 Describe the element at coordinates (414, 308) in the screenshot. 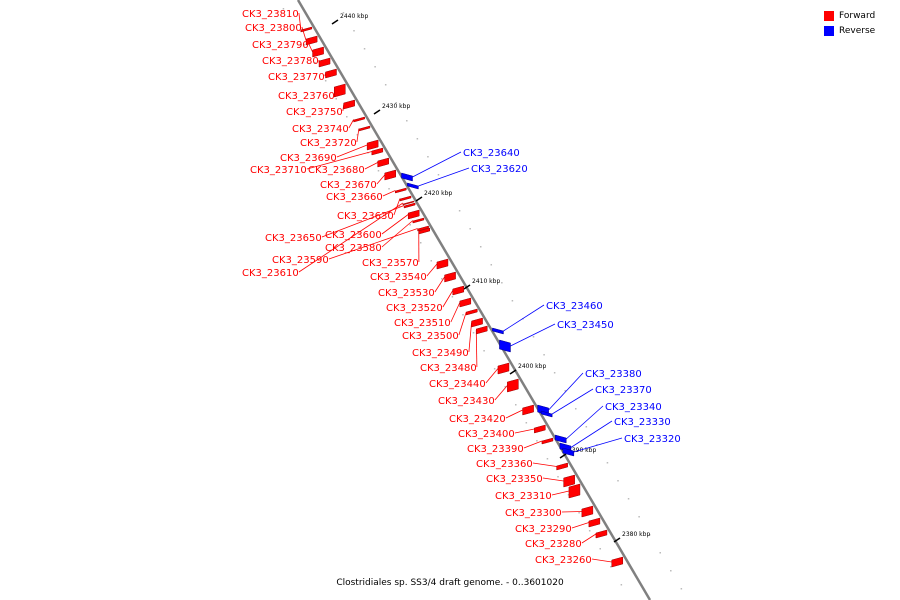

I see `gene-ck3-23520-label: CK3_23520` at that location.